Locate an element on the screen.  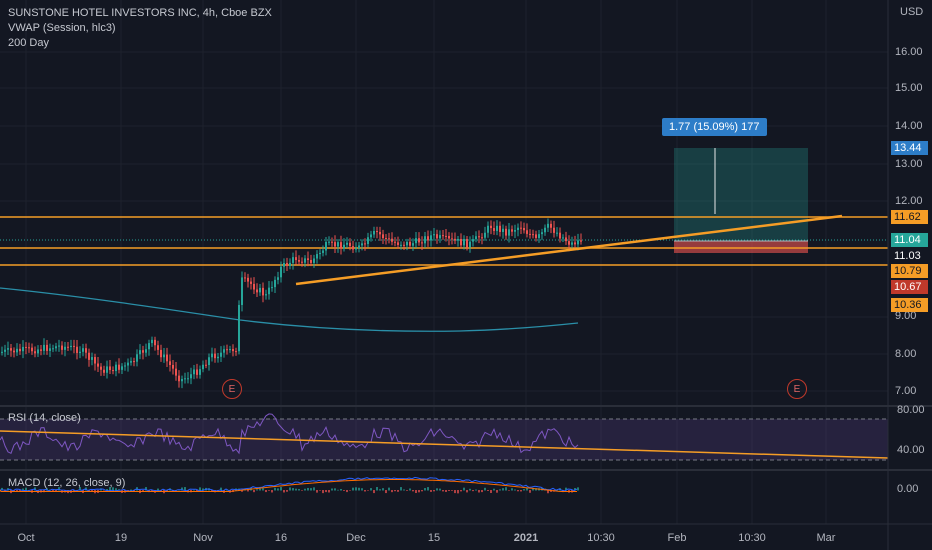
ma-indicator-label: 200 Day is located at coordinates (28, 43).